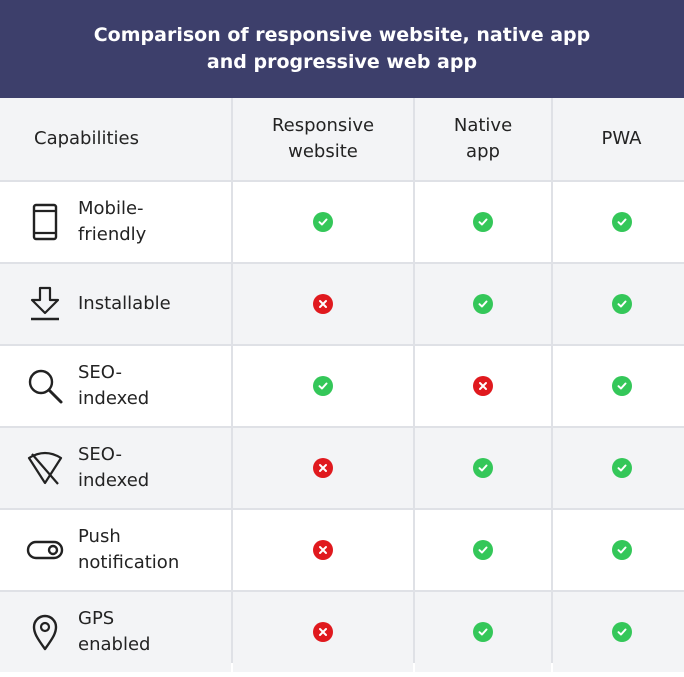 The height and width of the screenshot is (677, 684). I want to click on column-header-capabilities: Capabilities, so click(115, 139).